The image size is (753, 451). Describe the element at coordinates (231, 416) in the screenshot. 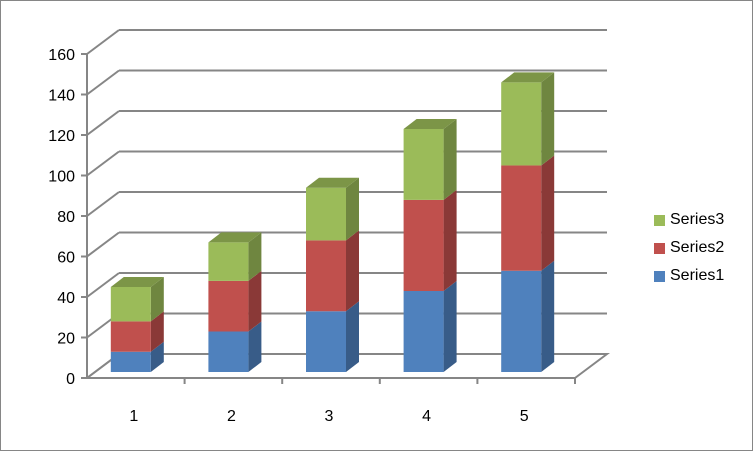

I see `x-tick-label: 2` at that location.